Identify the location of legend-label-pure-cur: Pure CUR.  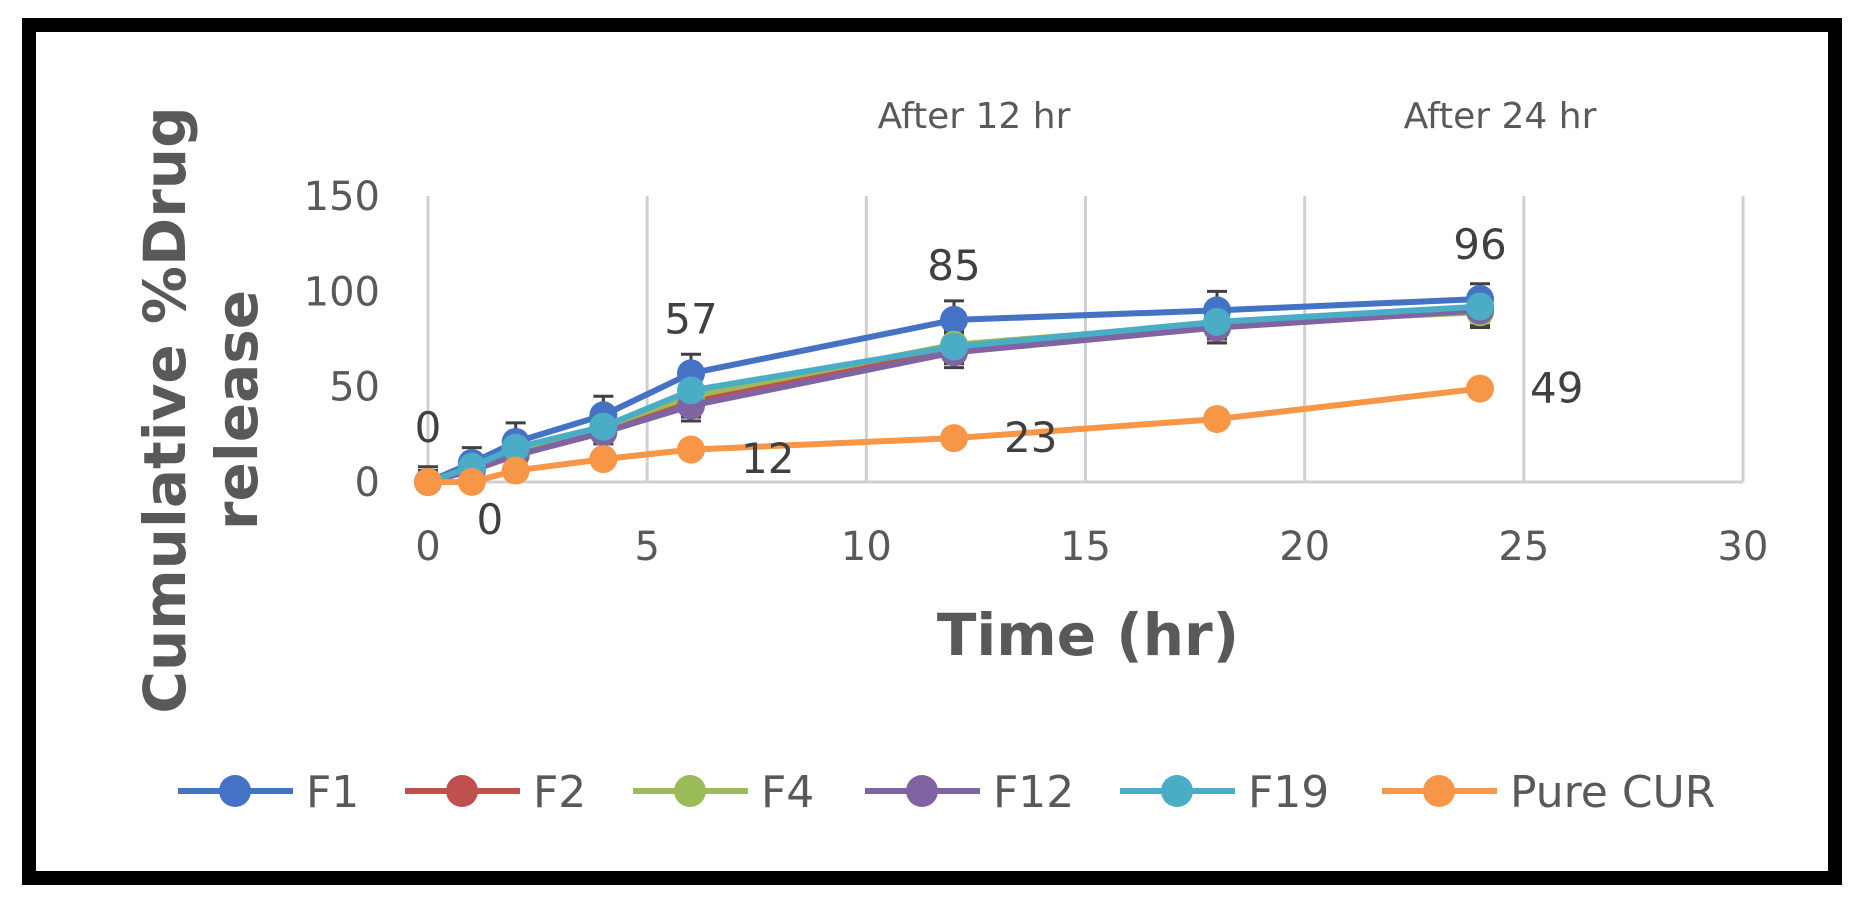
(1612, 792).